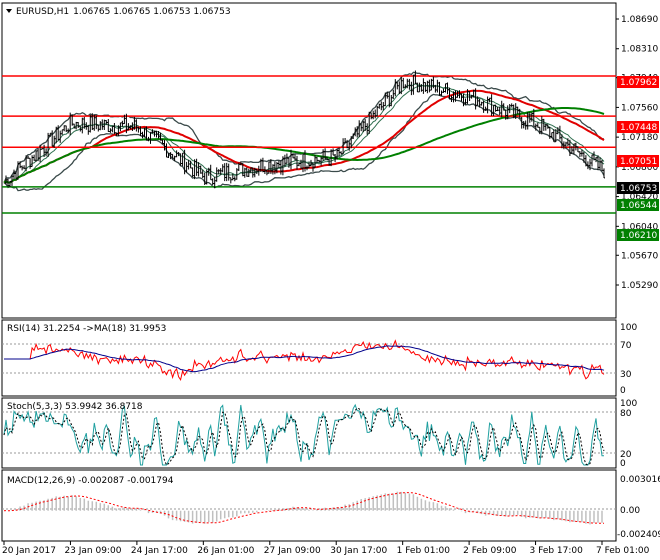 This screenshot has width=660, height=560. What do you see at coordinates (639, 286) in the screenshot?
I see `price-tick-label: 1.05290` at bounding box center [639, 286].